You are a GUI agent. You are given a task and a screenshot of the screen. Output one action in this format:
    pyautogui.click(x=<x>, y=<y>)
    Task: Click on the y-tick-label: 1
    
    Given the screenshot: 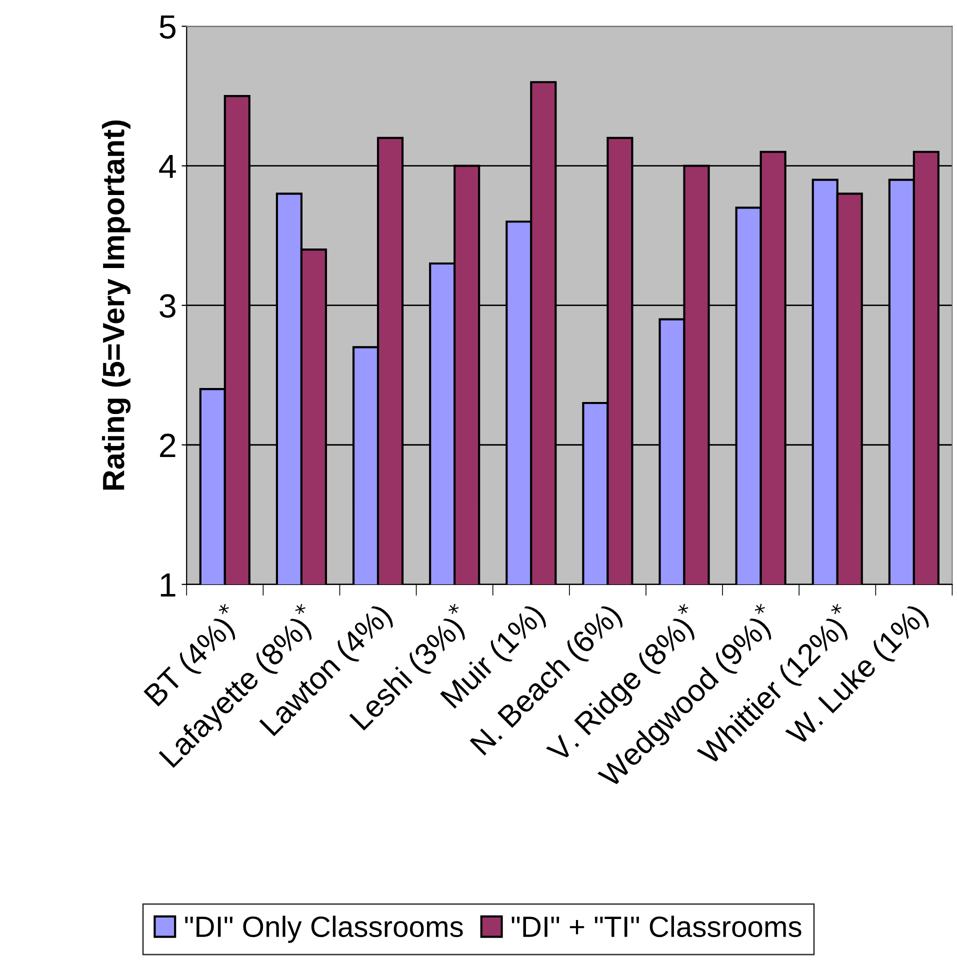 What is the action you would take?
    pyautogui.click(x=168, y=585)
    